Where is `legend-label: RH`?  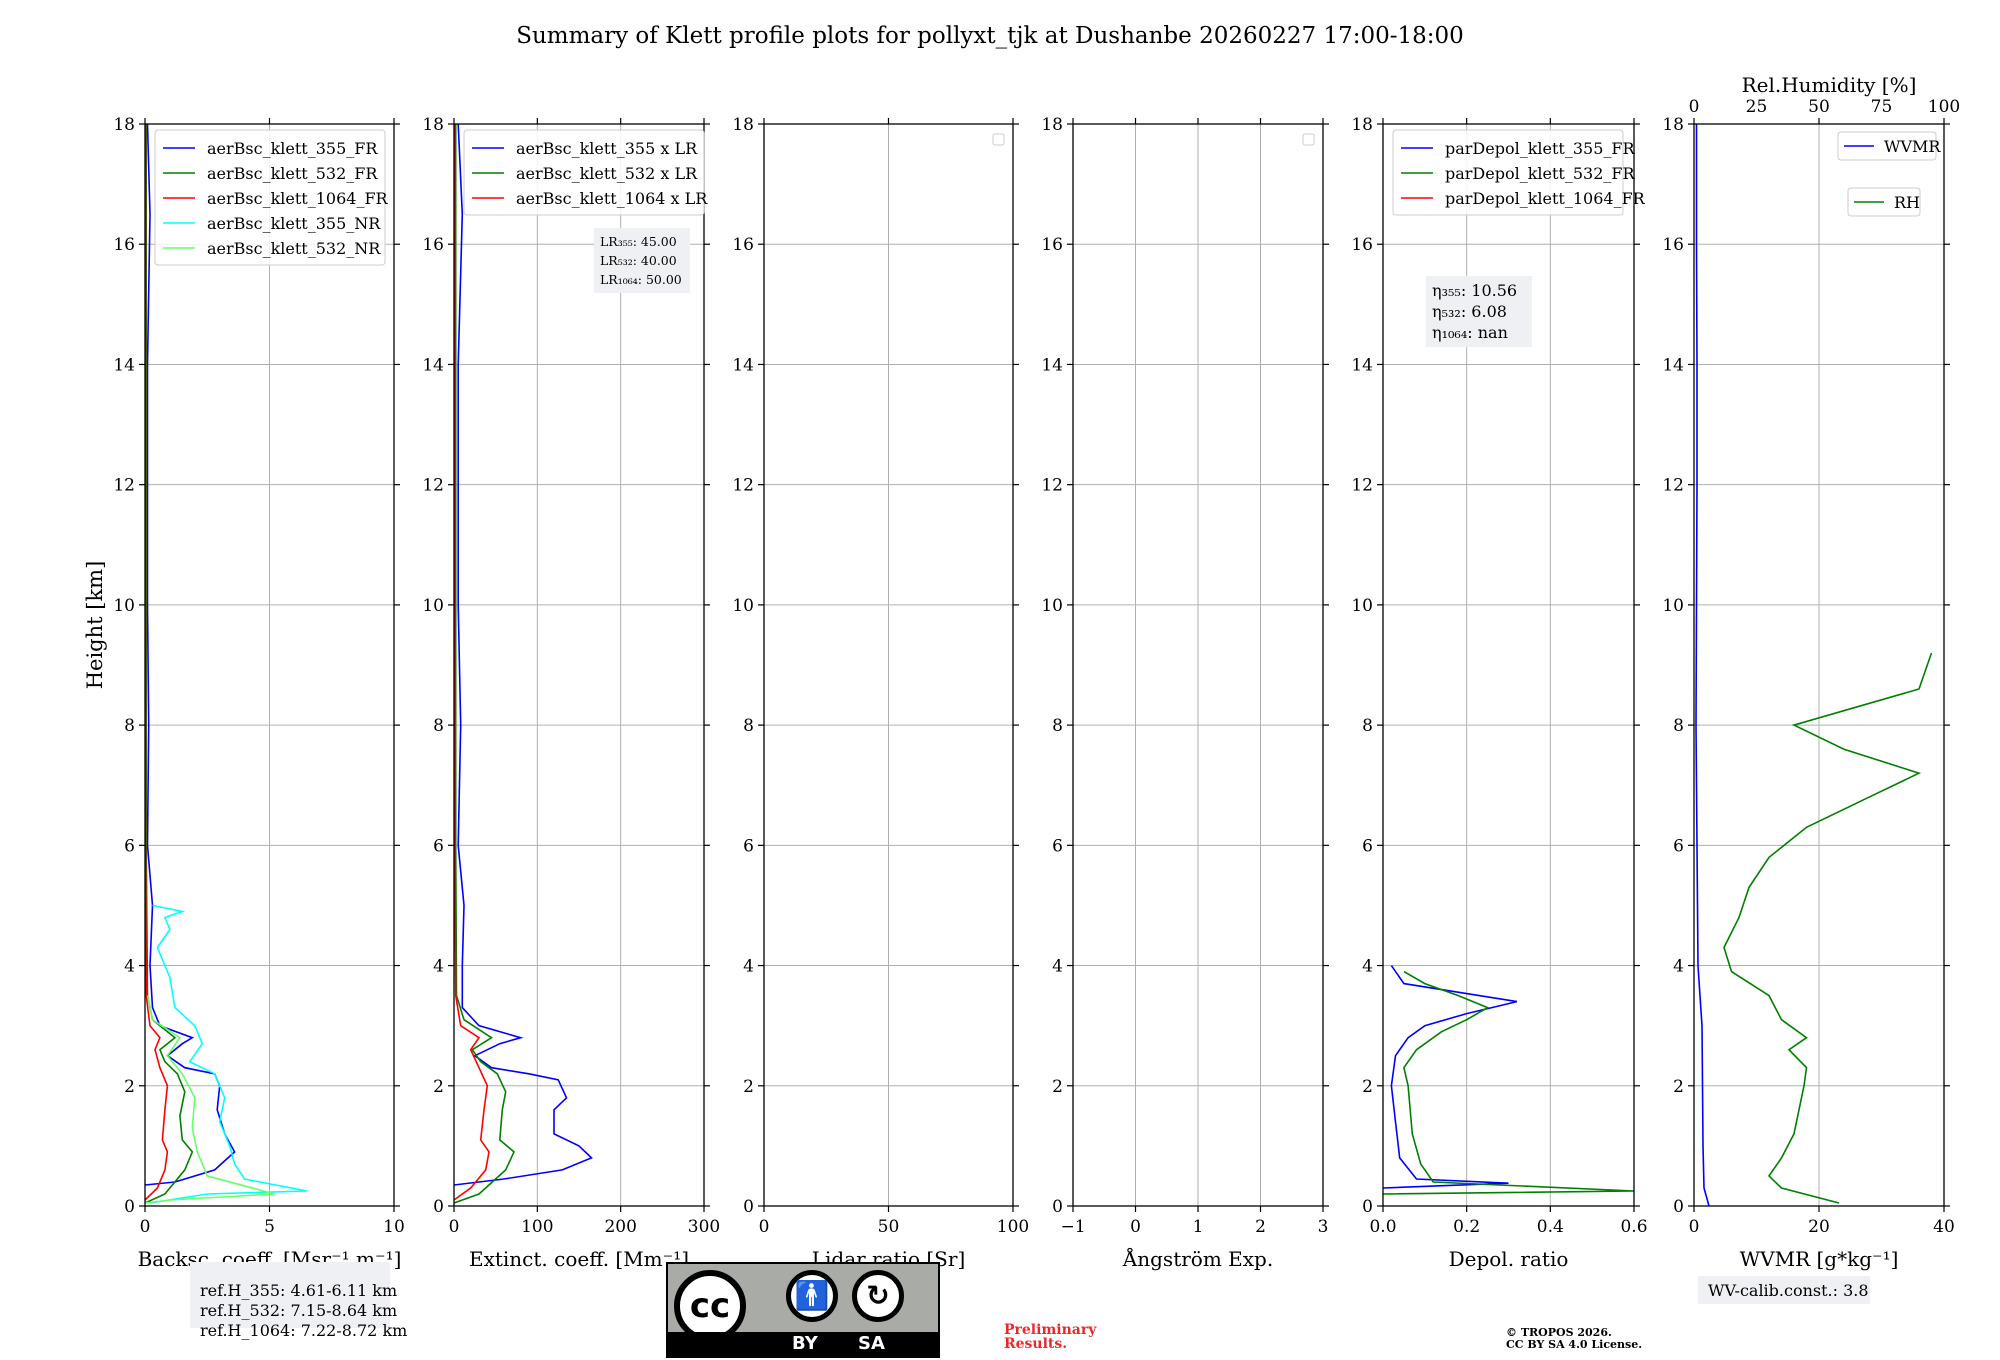 legend-label: RH is located at coordinates (1907, 202).